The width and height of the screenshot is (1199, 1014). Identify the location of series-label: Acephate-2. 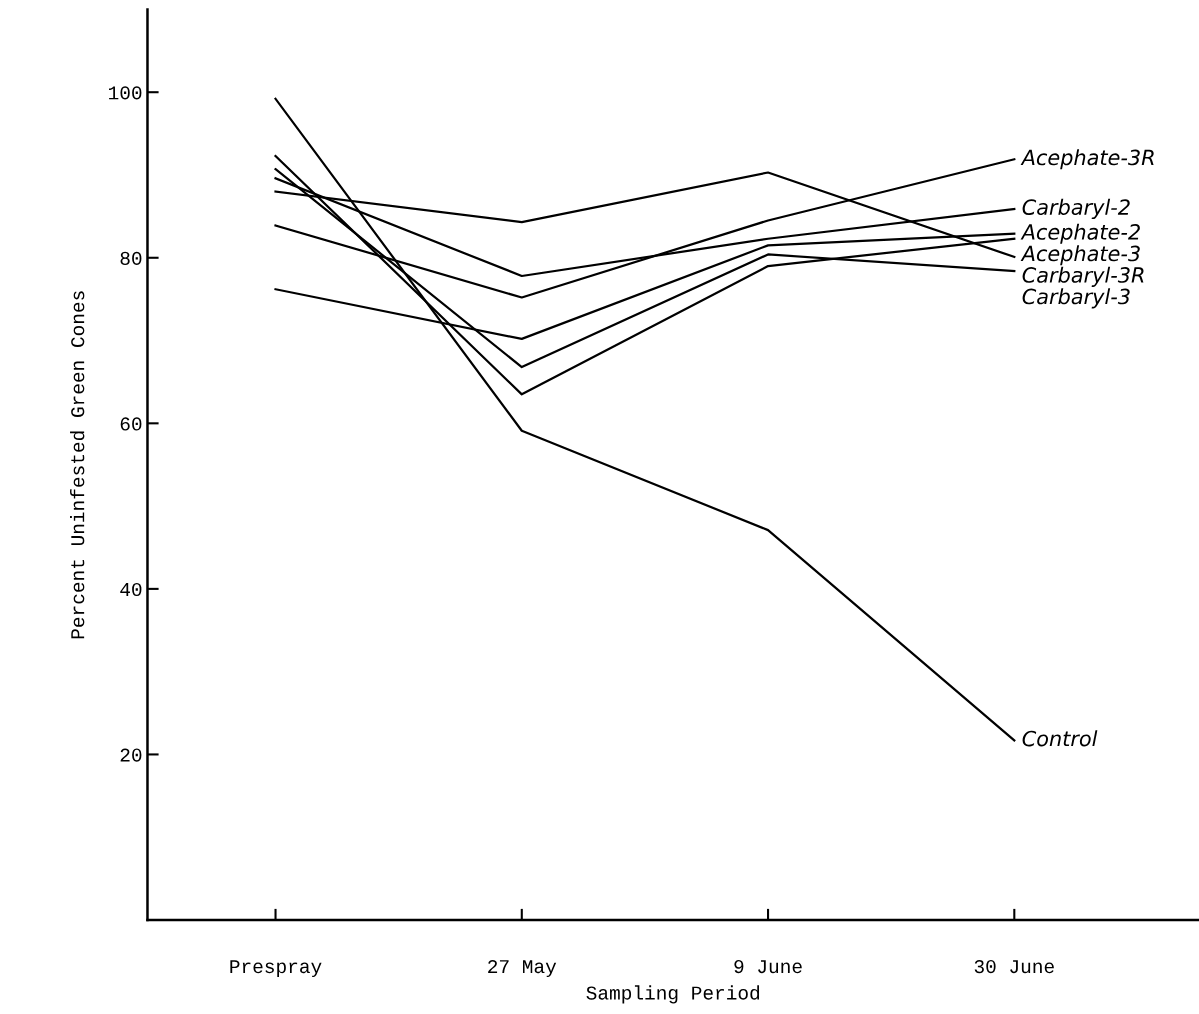
(1080, 233).